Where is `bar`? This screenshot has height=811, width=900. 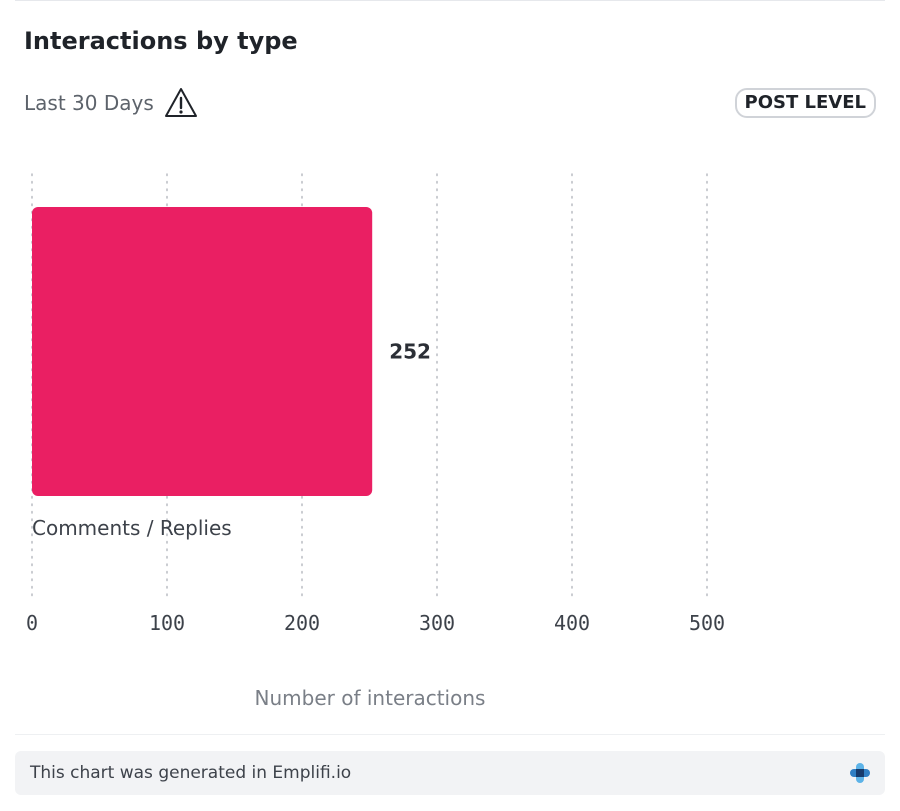
bar is located at coordinates (202, 351).